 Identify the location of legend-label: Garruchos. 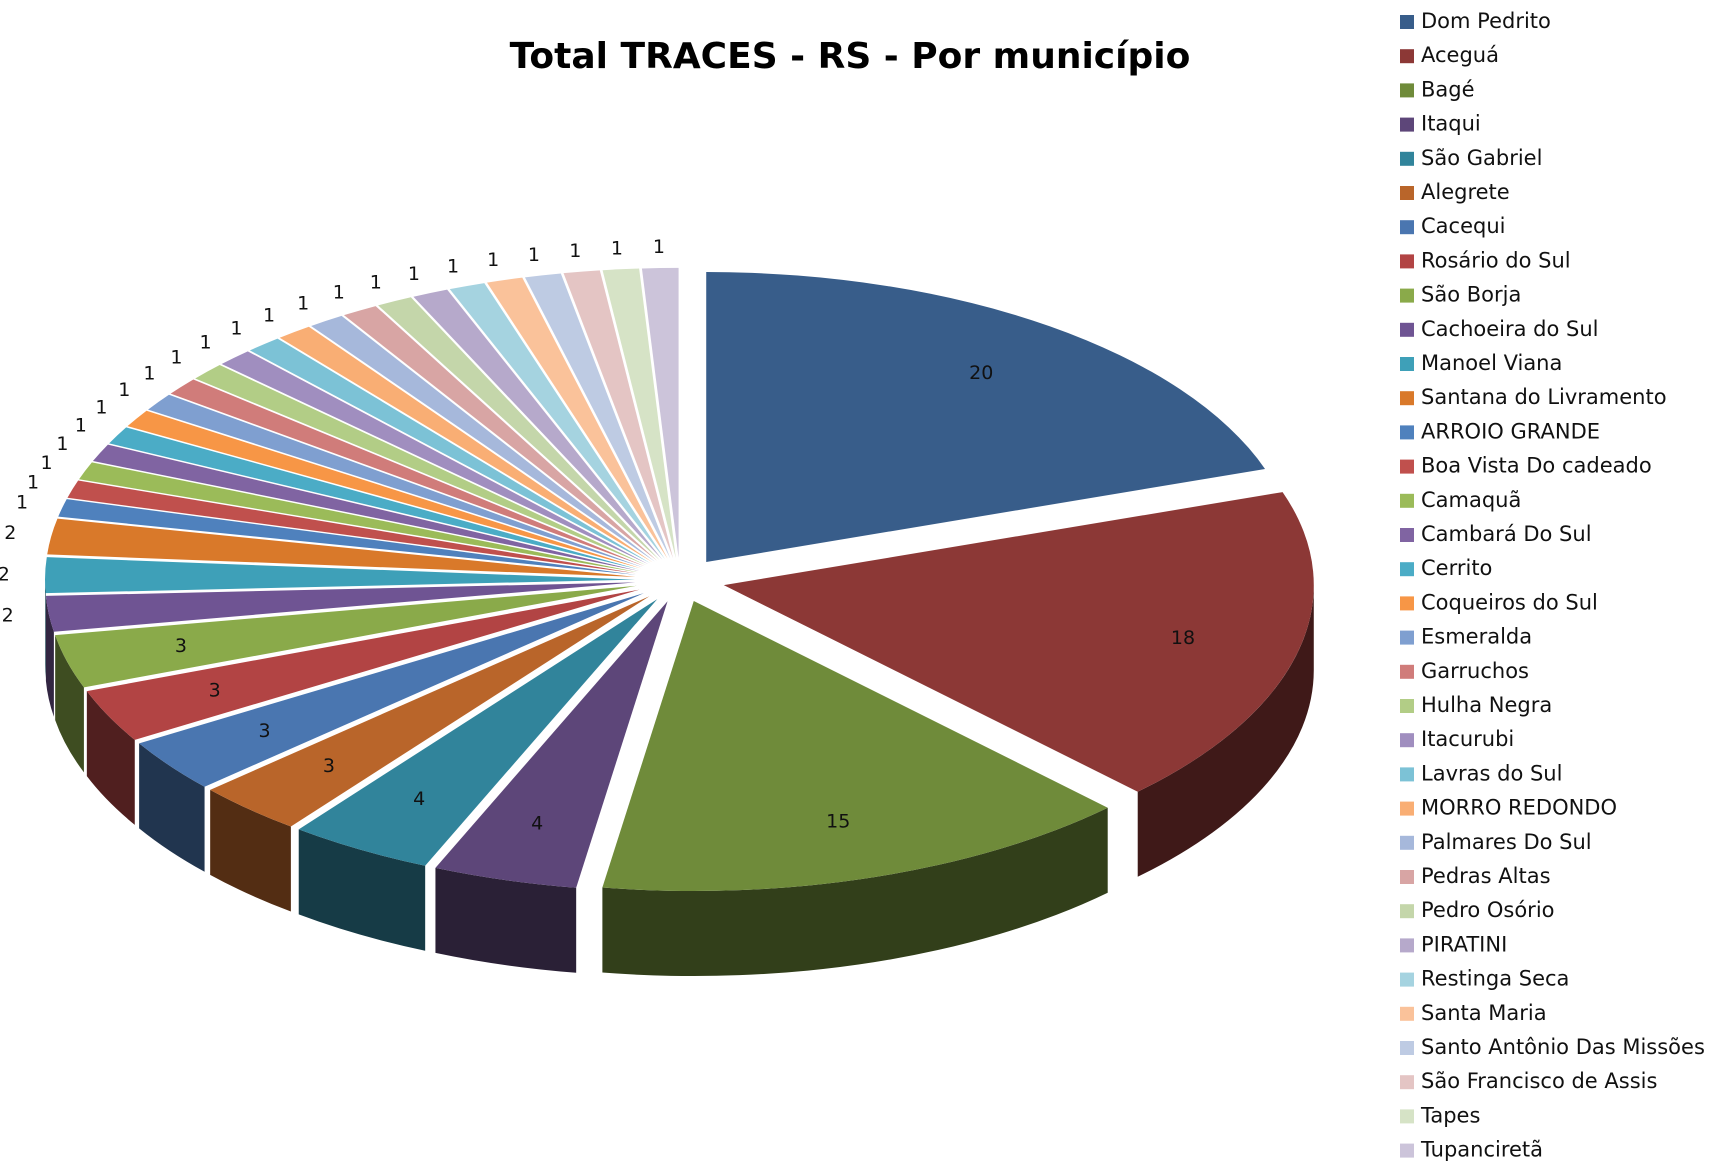
(1475, 671).